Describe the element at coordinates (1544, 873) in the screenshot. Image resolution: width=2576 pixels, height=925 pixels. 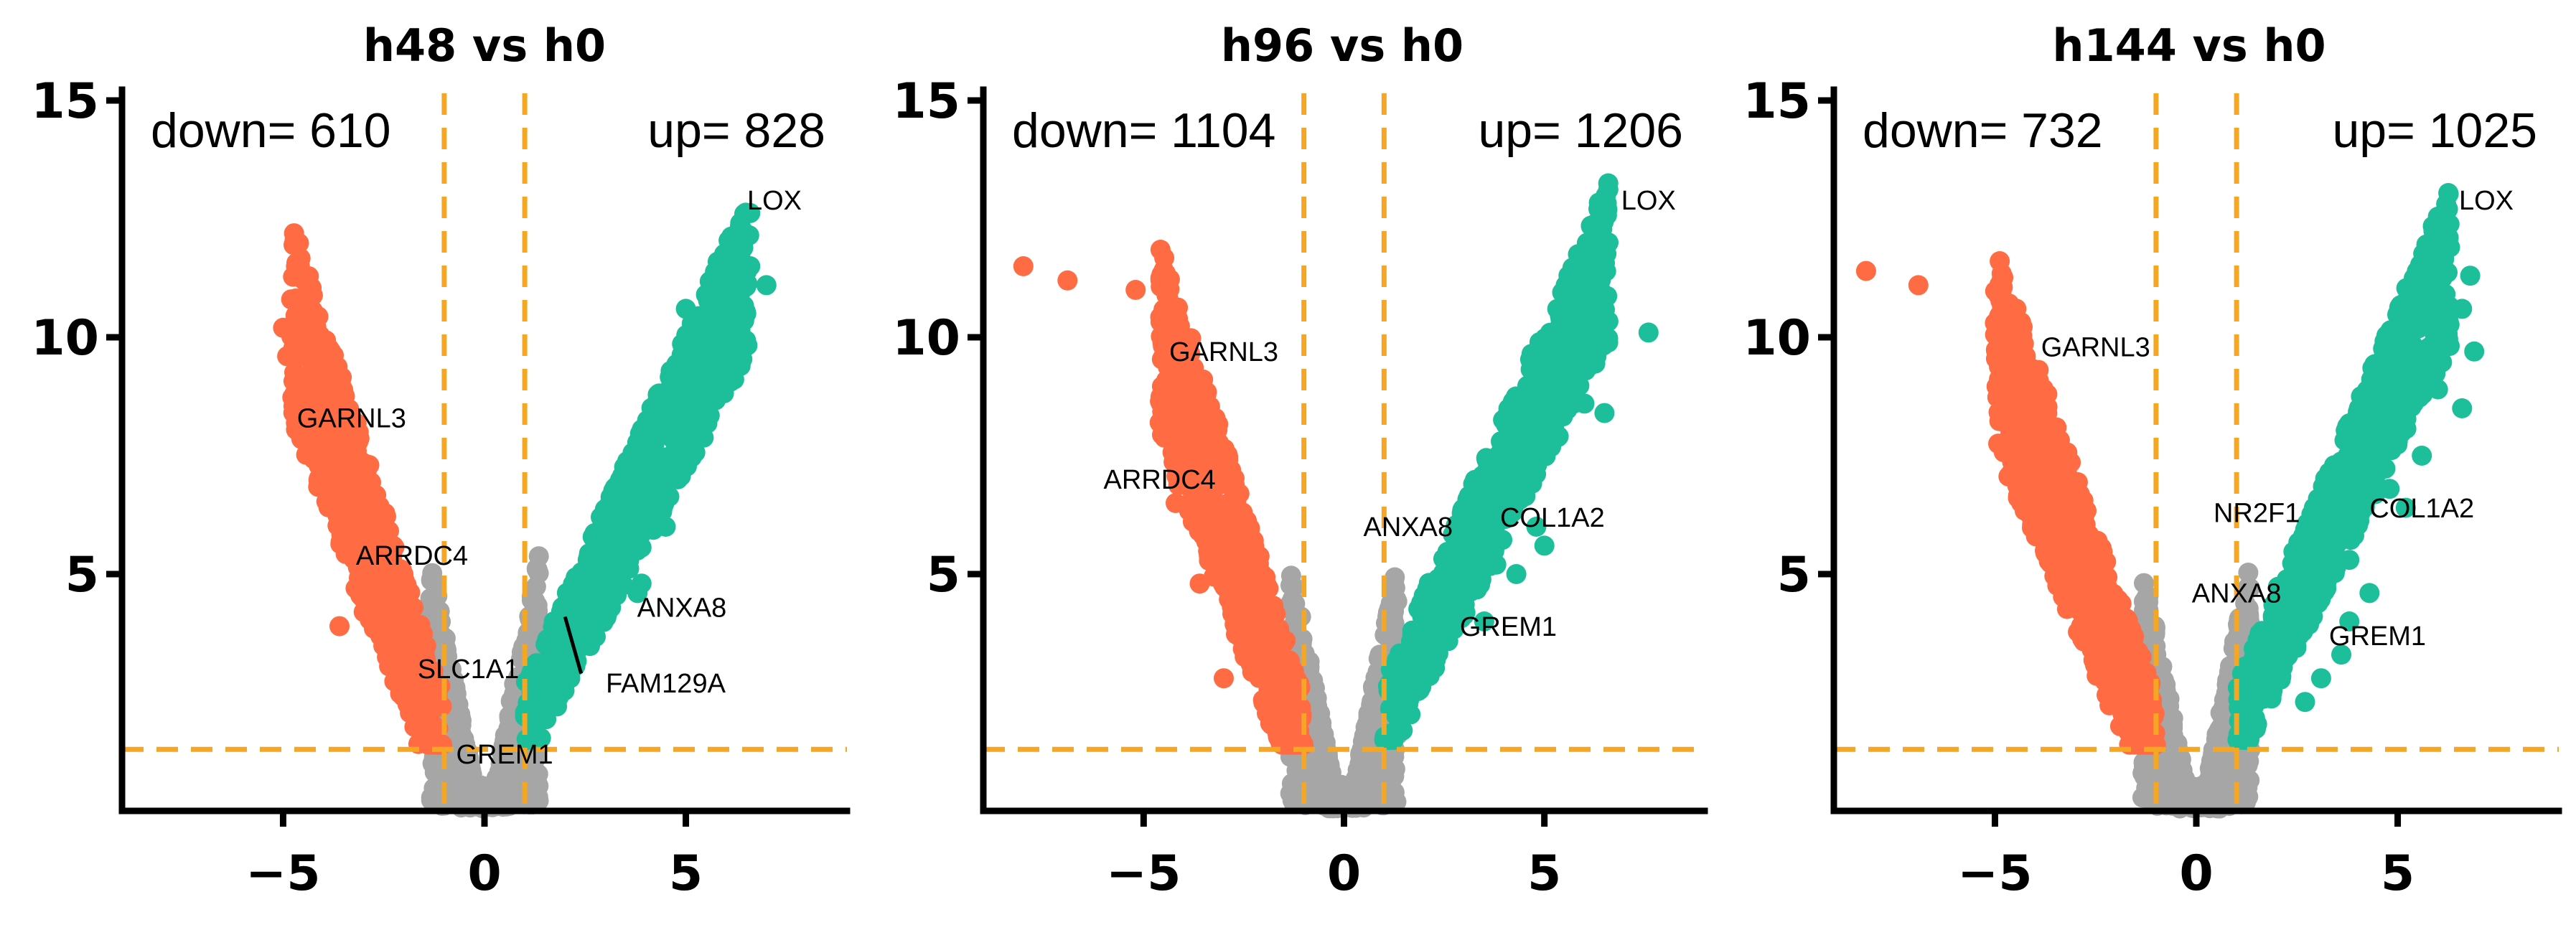
I see `x-tick-label: 5` at that location.